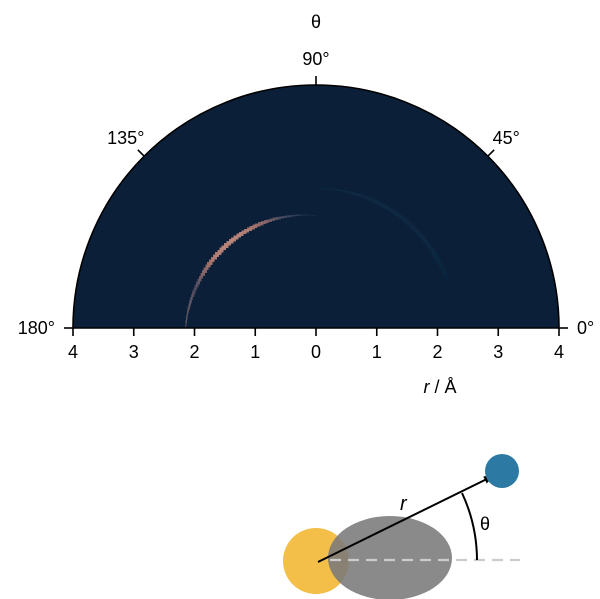  I want to click on density-ridge-faint, so click(389, 228).